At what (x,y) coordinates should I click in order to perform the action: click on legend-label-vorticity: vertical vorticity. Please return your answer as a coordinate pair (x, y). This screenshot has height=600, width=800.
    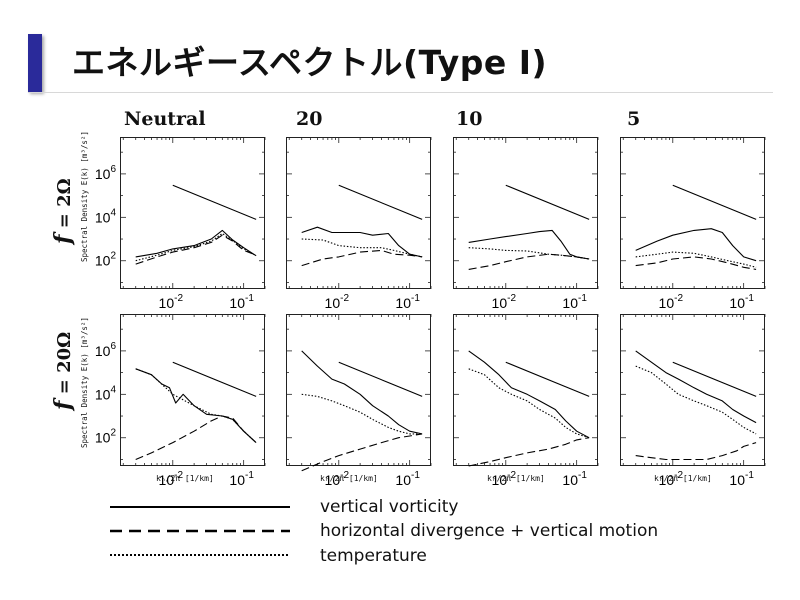
    Looking at the image, I should click on (389, 507).